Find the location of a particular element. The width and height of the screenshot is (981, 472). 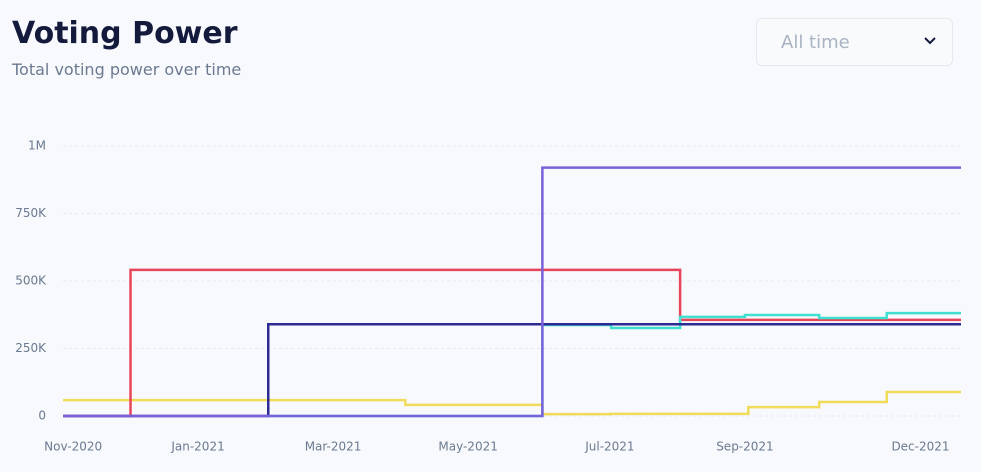

x-tick-label: Mar-2021 is located at coordinates (333, 447).